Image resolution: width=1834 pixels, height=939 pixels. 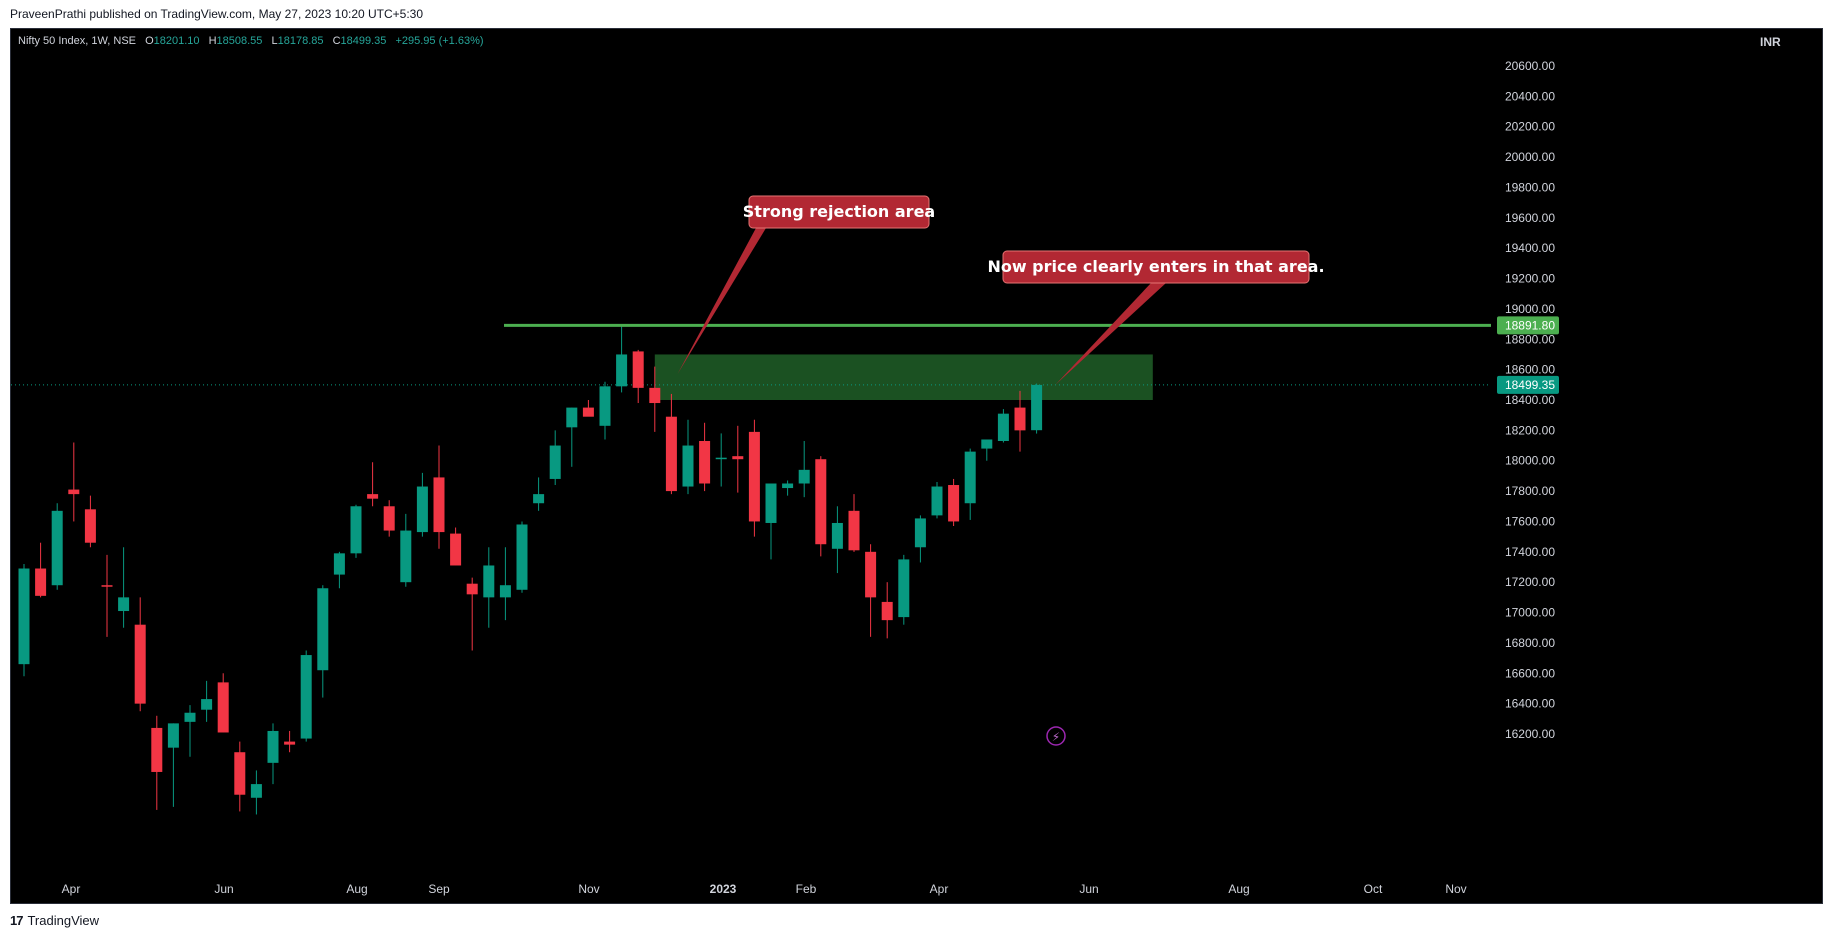 I want to click on y-tick-label: 19200.00, so click(x=1530, y=279).